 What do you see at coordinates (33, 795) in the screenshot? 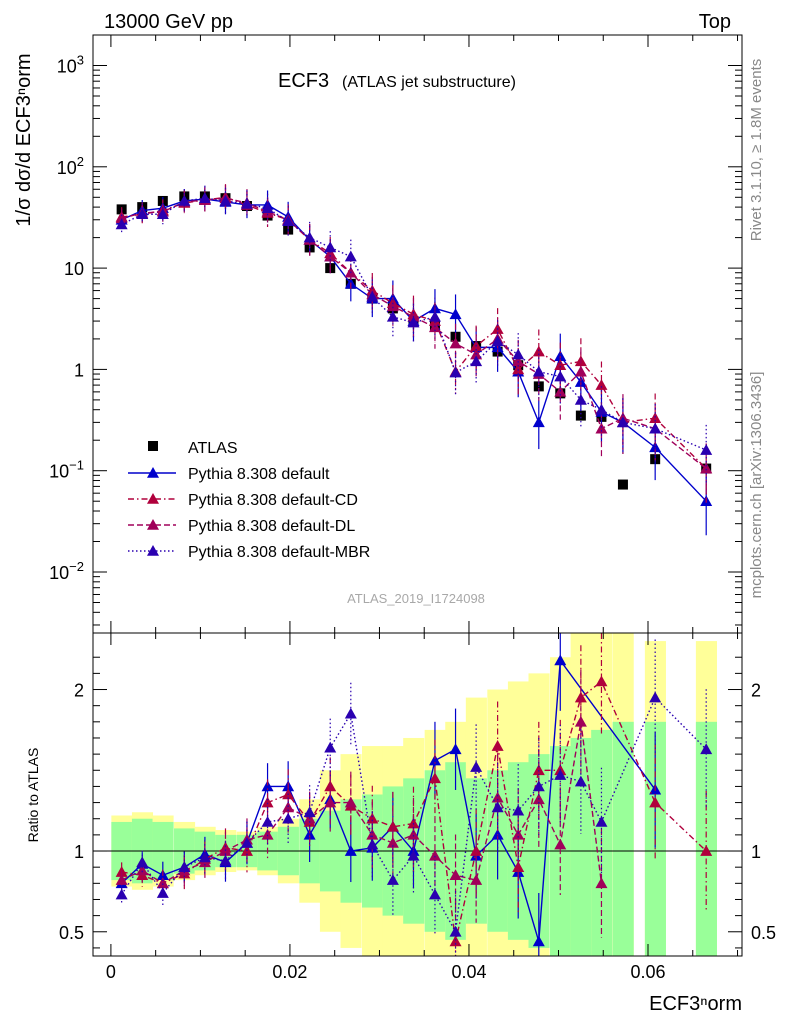
I see `y-axis-label-ratio: Ratio to ATLAS` at bounding box center [33, 795].